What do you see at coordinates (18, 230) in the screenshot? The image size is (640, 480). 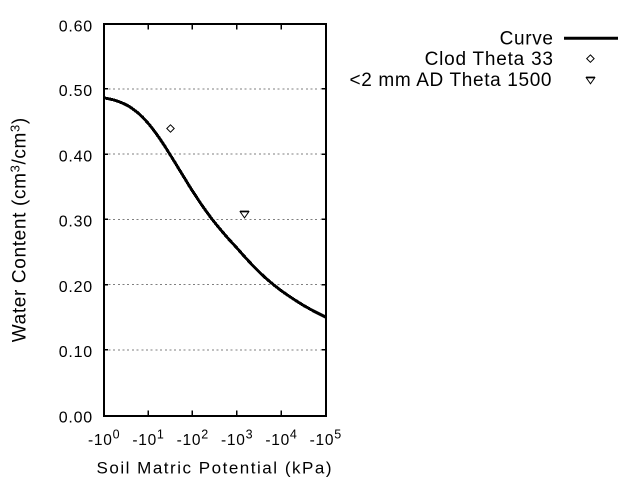 I see `svg-text: Water Content (cm3/cm3)` at bounding box center [18, 230].